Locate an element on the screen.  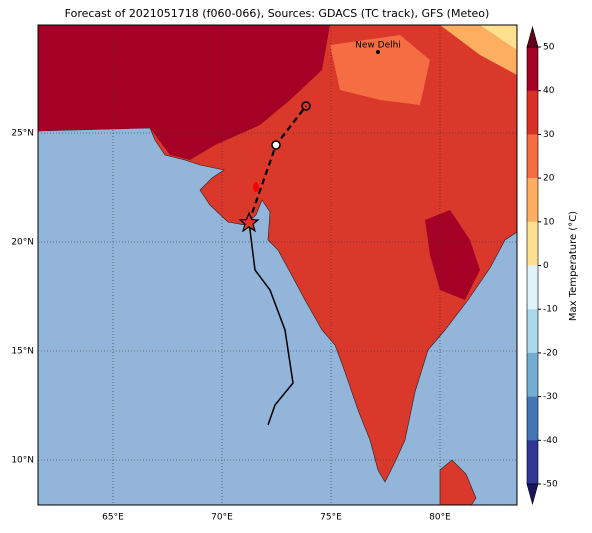
colorbar-tick-label: 30 is located at coordinates (549, 135).